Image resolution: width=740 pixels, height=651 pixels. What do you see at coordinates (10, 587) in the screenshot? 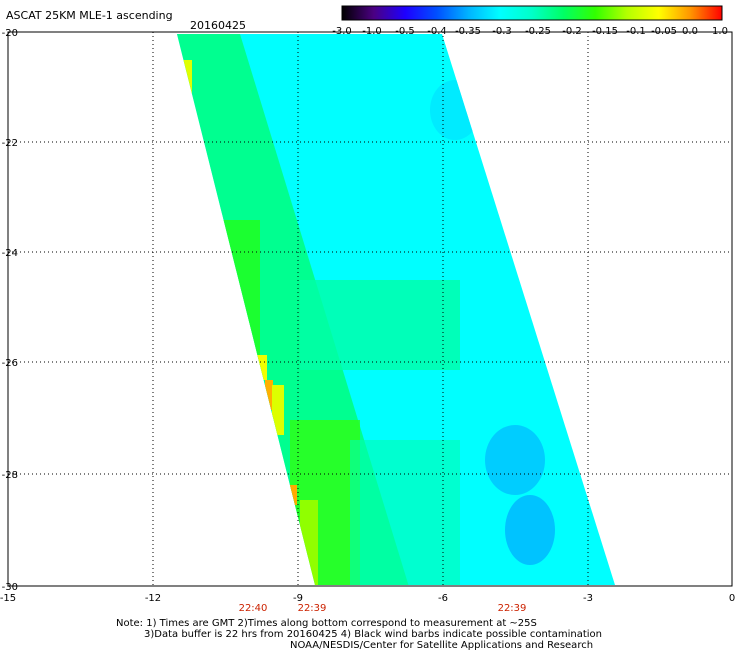
I see `y-tick-label: -30` at bounding box center [10, 587].